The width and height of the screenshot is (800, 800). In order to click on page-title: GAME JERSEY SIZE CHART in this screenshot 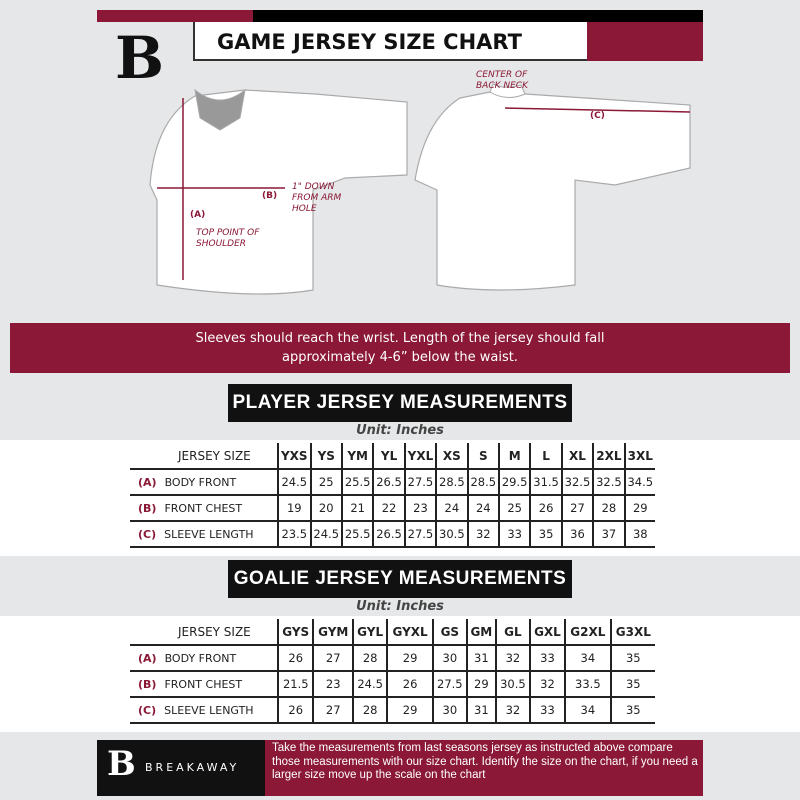, I will do `click(390, 41)`.